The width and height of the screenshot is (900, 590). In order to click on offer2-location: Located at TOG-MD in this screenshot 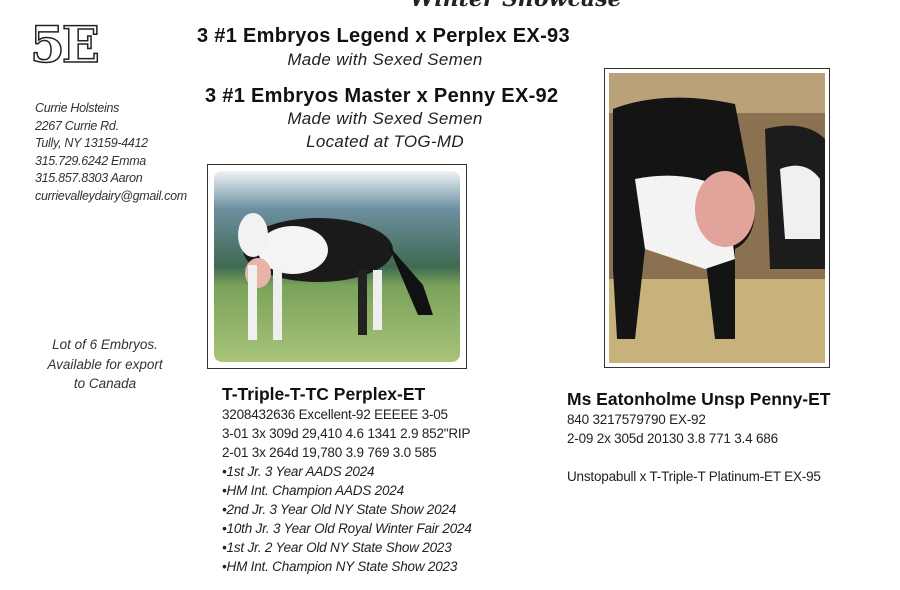, I will do `click(385, 141)`.